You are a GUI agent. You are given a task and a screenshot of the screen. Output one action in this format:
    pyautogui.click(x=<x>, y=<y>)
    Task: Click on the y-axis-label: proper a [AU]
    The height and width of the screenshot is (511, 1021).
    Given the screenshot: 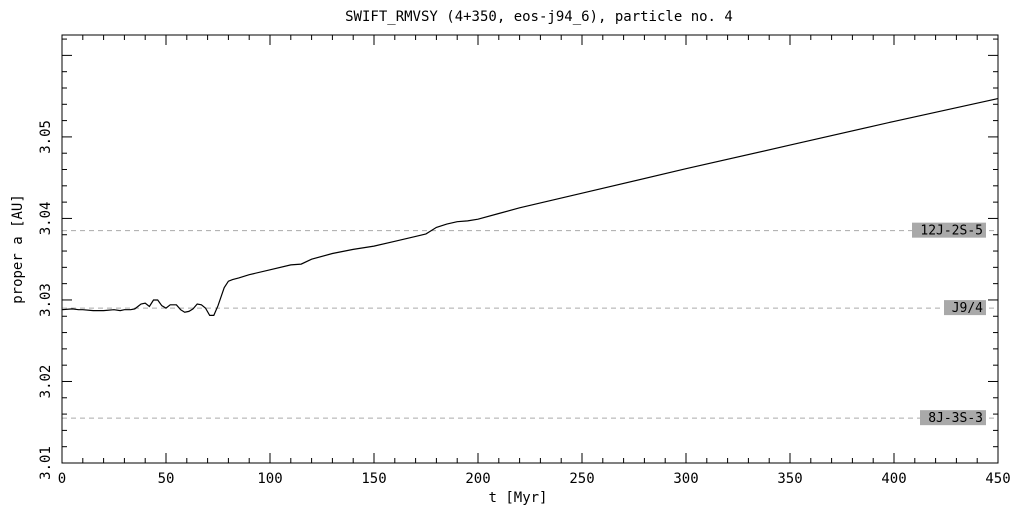 What is the action you would take?
    pyautogui.click(x=18, y=249)
    